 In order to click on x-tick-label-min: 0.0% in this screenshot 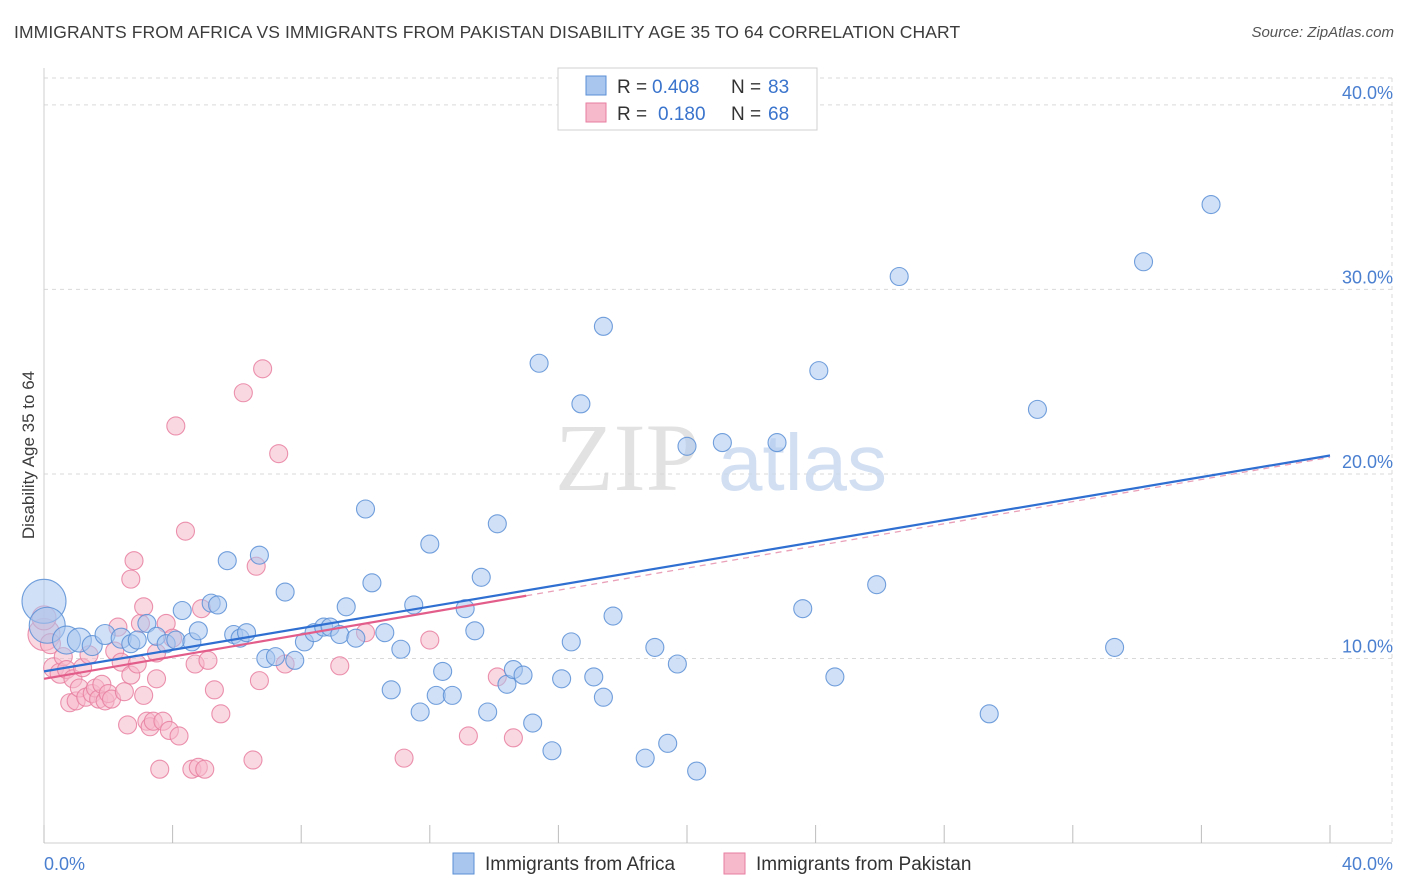, I will do `click(64, 864)`.